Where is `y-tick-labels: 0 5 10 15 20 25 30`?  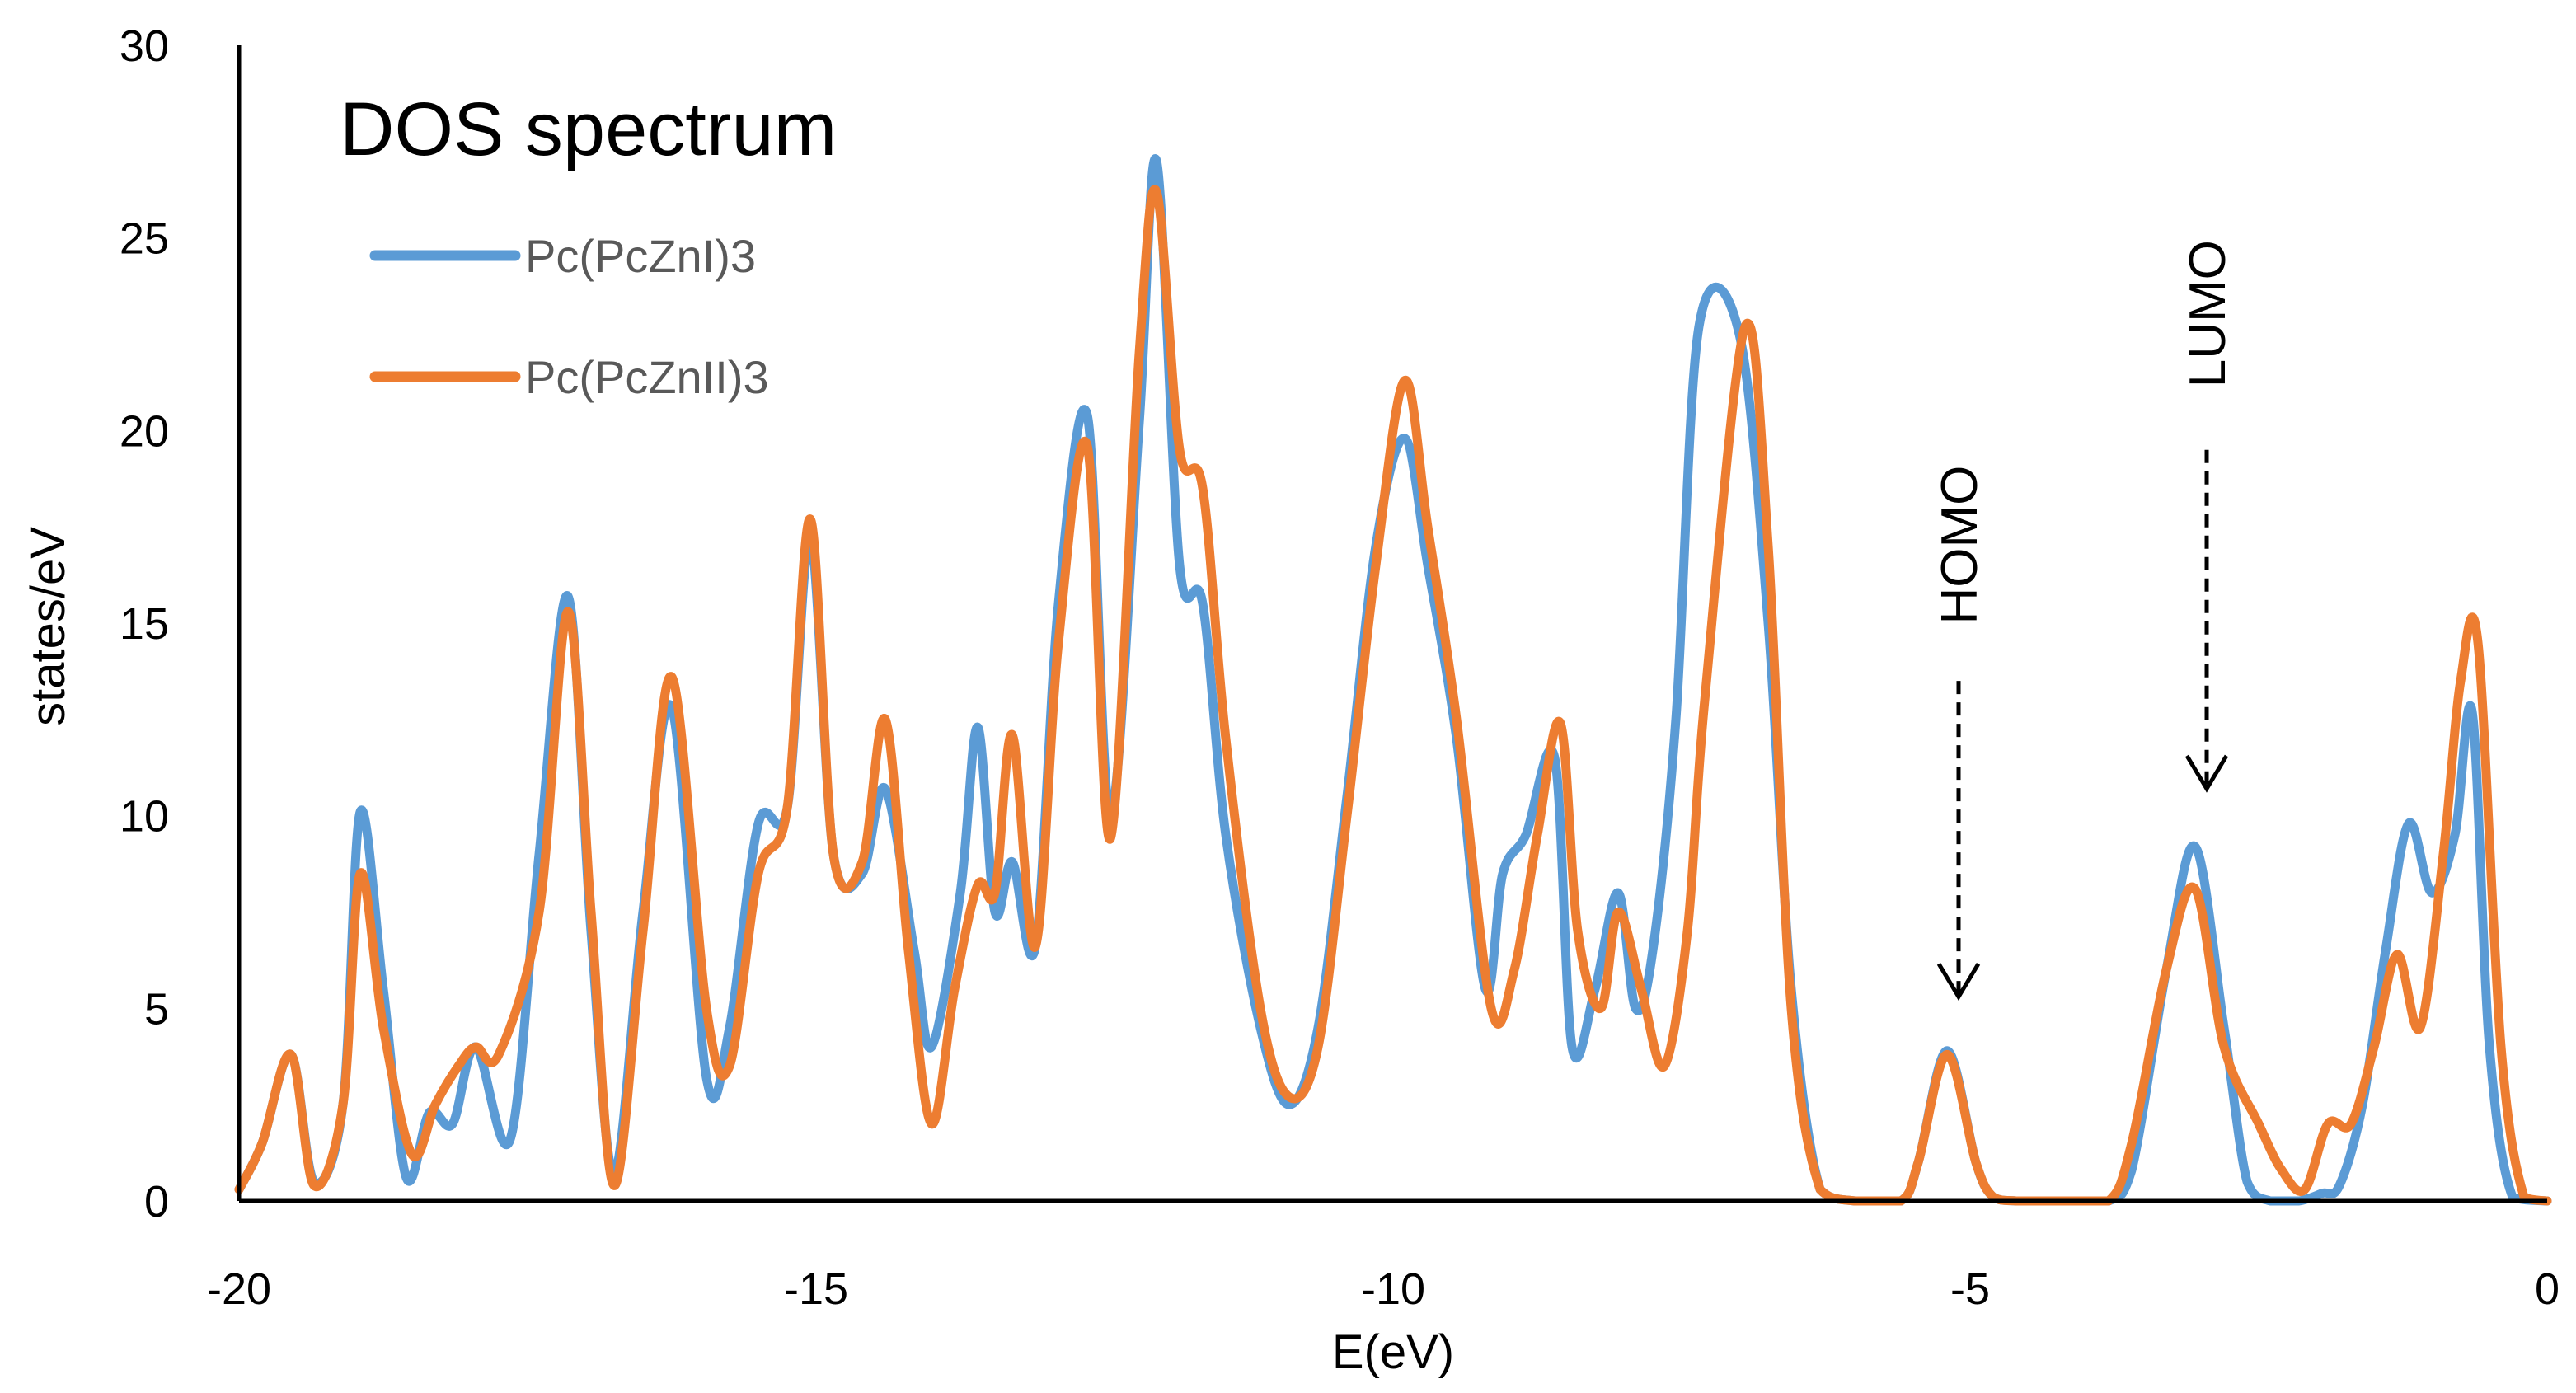 y-tick-labels: 0 5 10 15 20 25 30 is located at coordinates (145, 623).